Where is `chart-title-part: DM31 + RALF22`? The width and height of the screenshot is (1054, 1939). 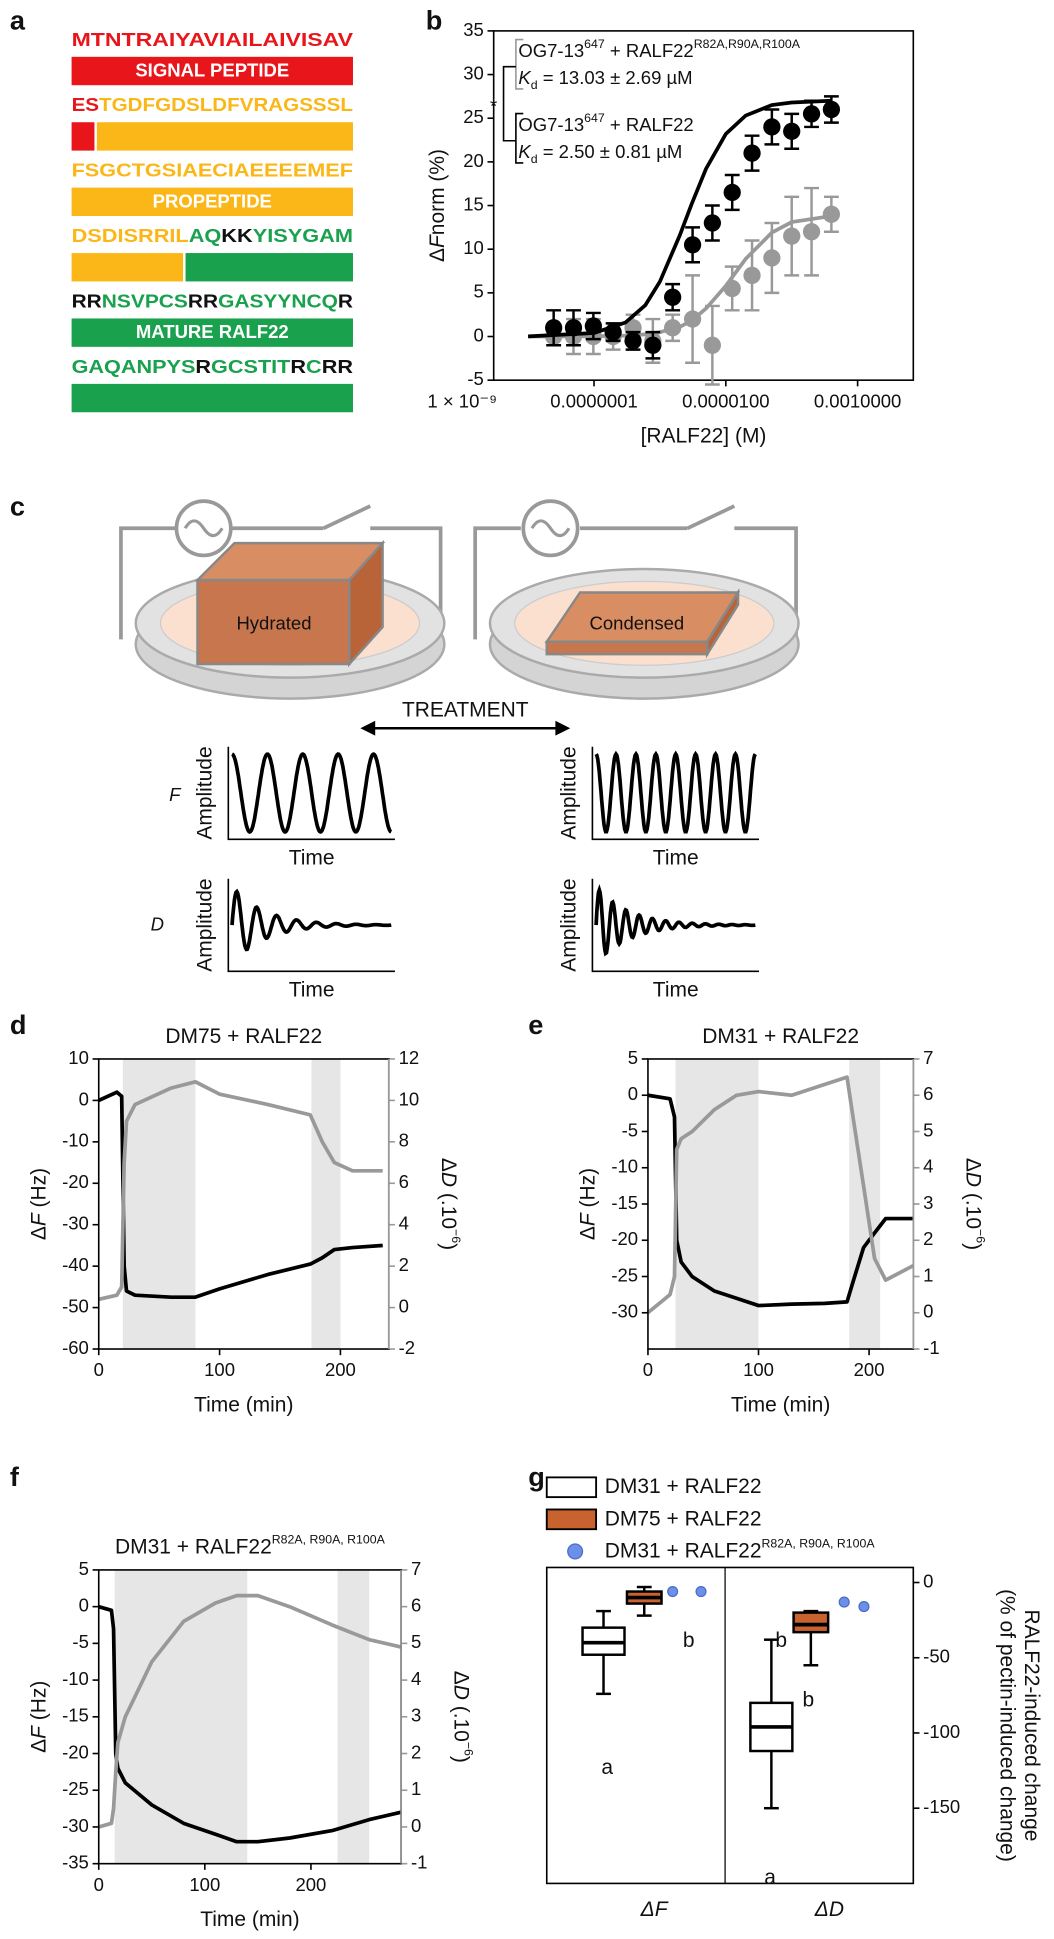 chart-title-part: DM31 + RALF22 is located at coordinates (193, 1546).